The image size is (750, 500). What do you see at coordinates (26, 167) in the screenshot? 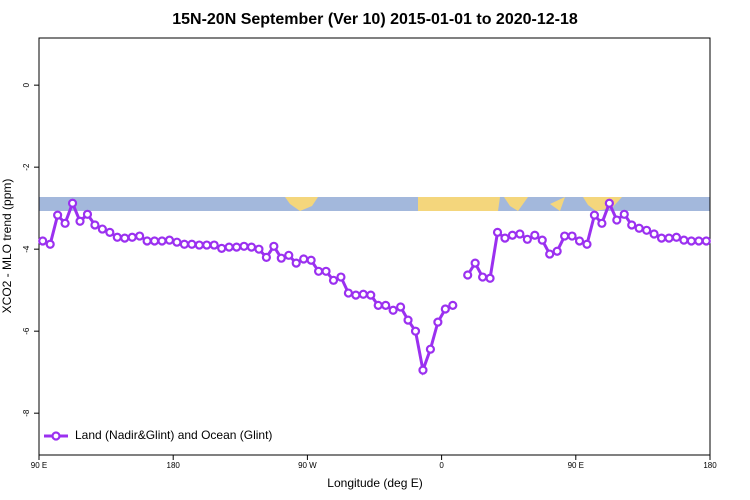
I see `y-tick-label: -2` at bounding box center [26, 167].